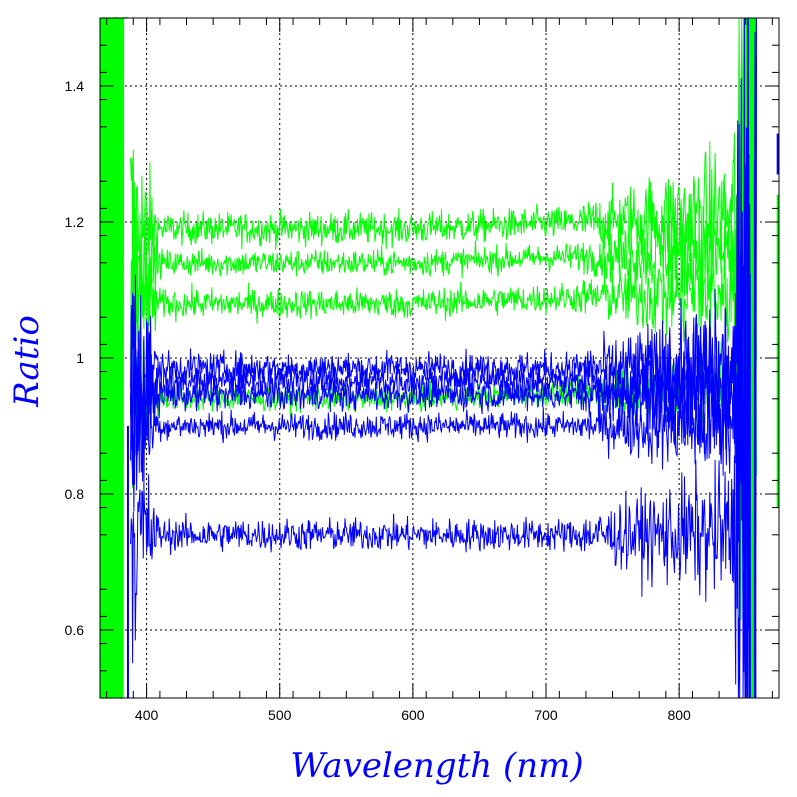 The image size is (797, 797). I want to click on y-tick-label: 1.2, so click(75, 222).